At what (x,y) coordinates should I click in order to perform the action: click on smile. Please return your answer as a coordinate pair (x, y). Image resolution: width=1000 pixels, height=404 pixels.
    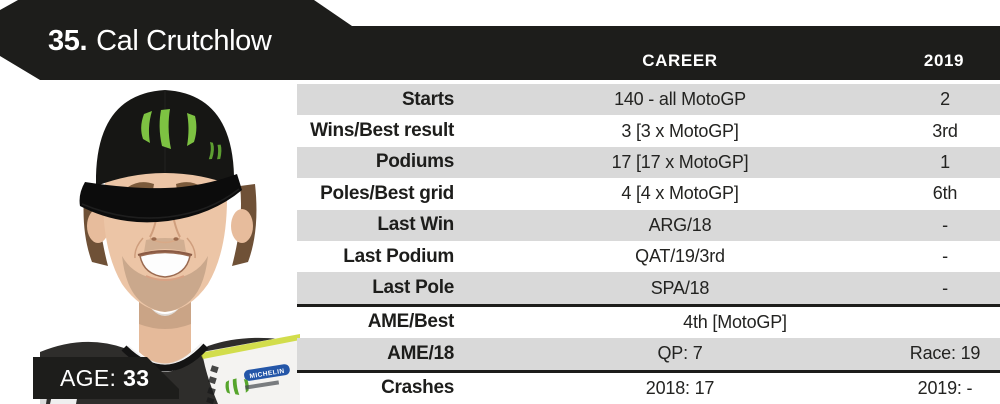
    Looking at the image, I should click on (165, 265).